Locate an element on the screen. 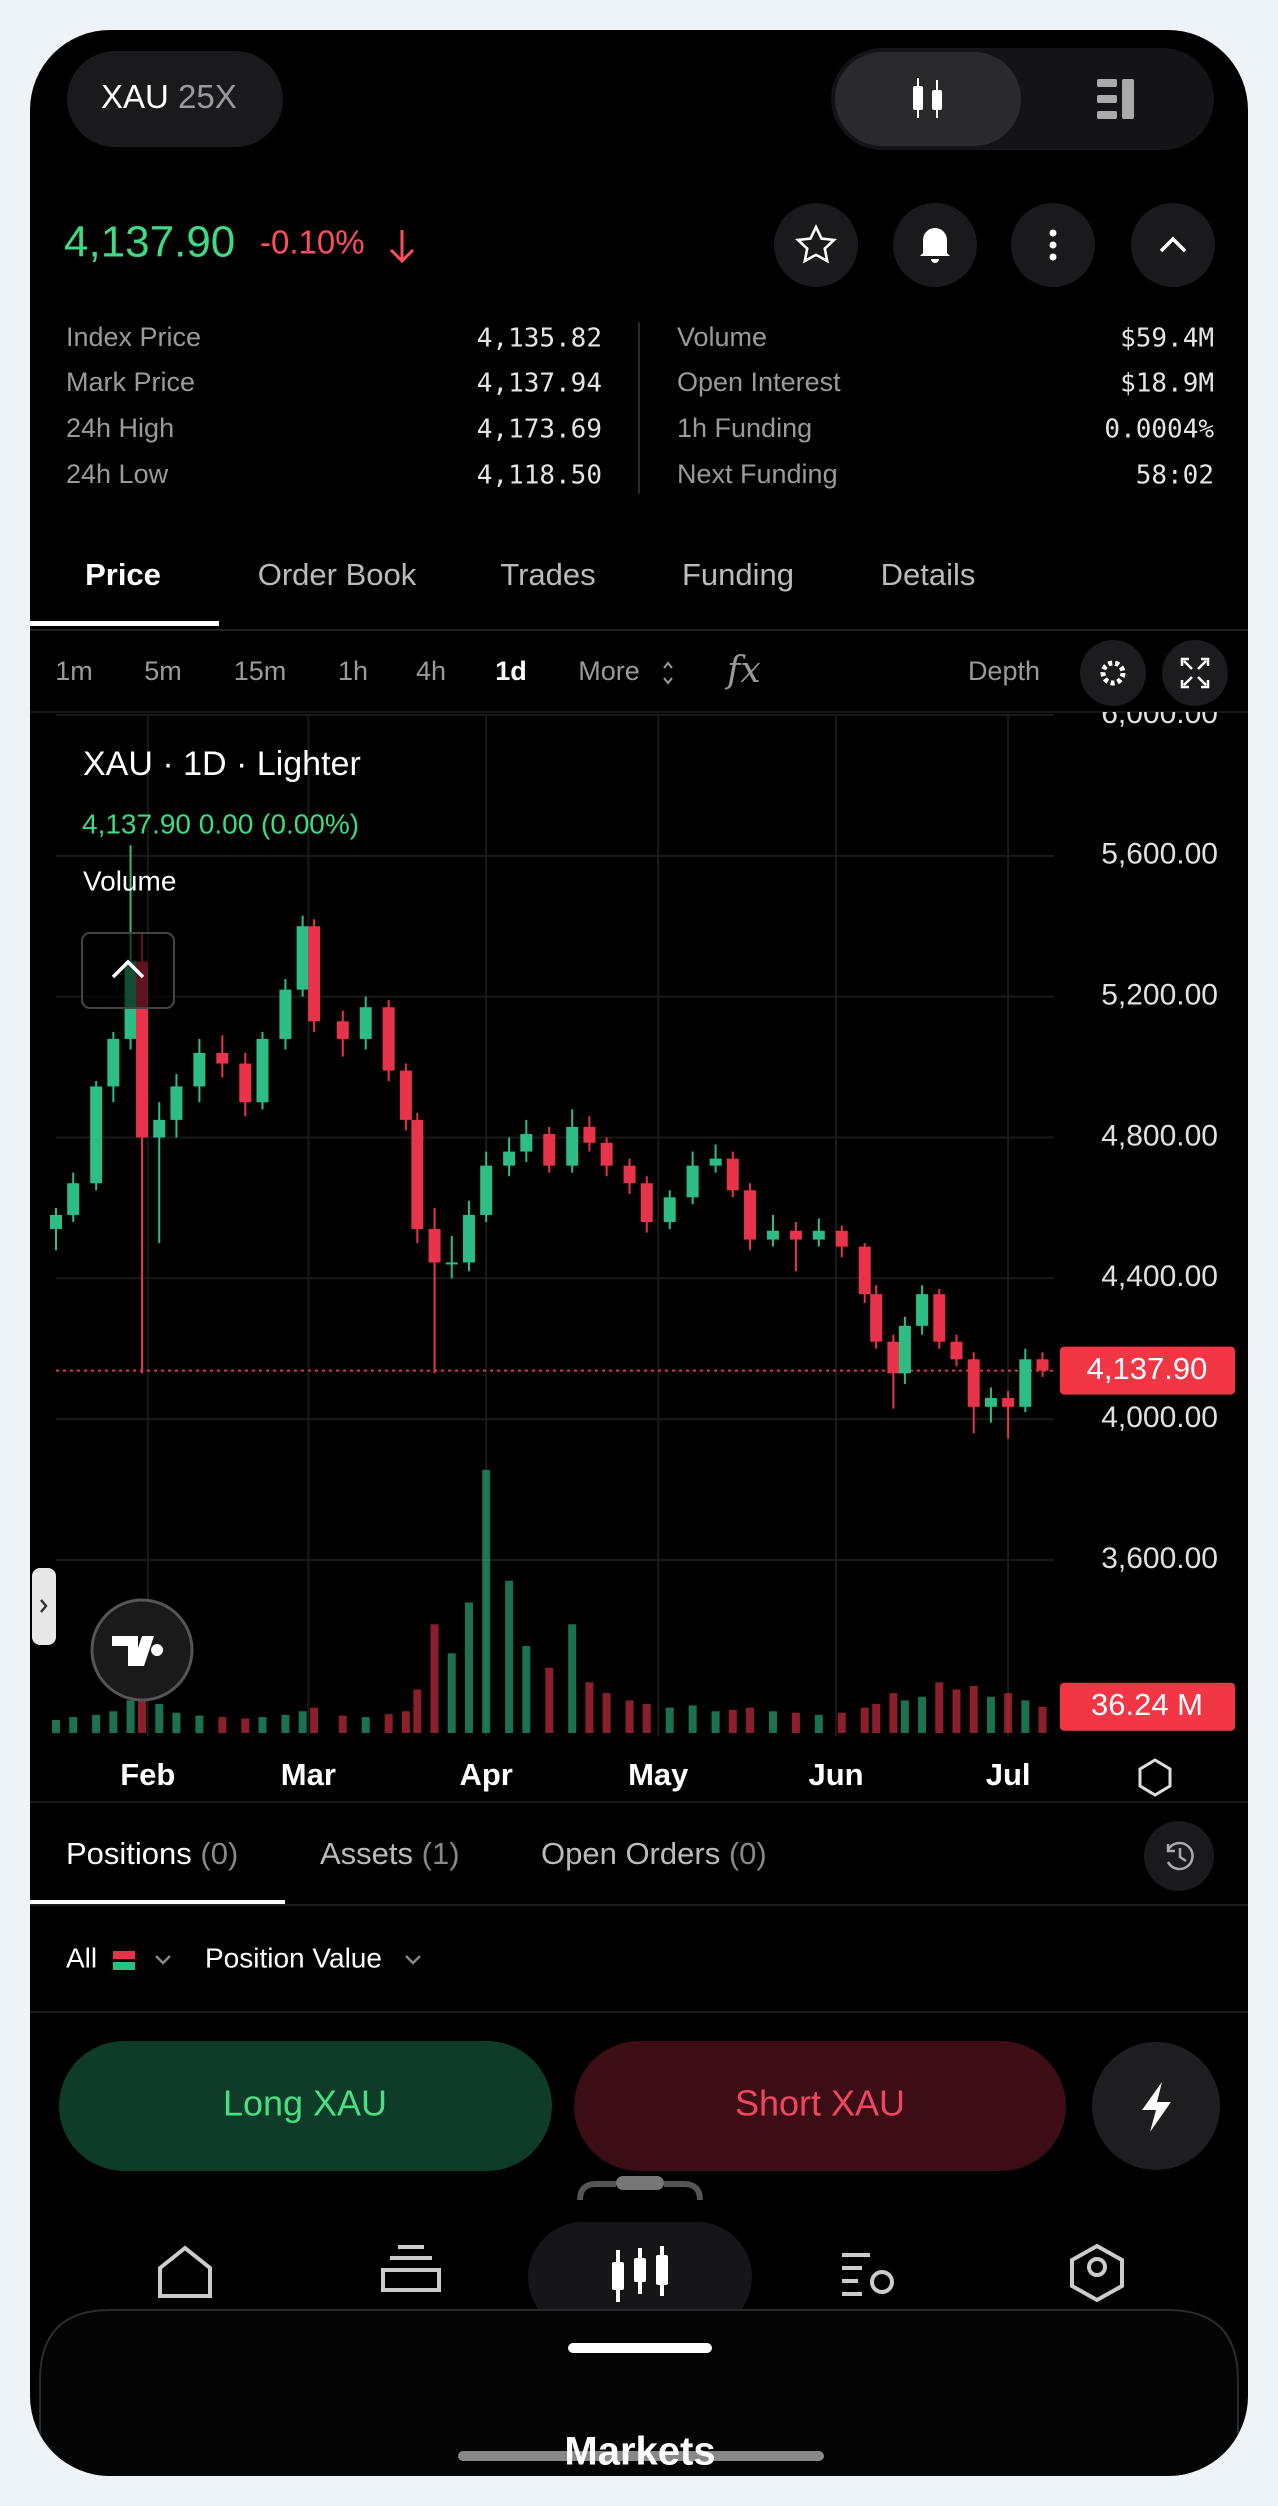  positions-tab: Assets (1) is located at coordinates (390, 1853).